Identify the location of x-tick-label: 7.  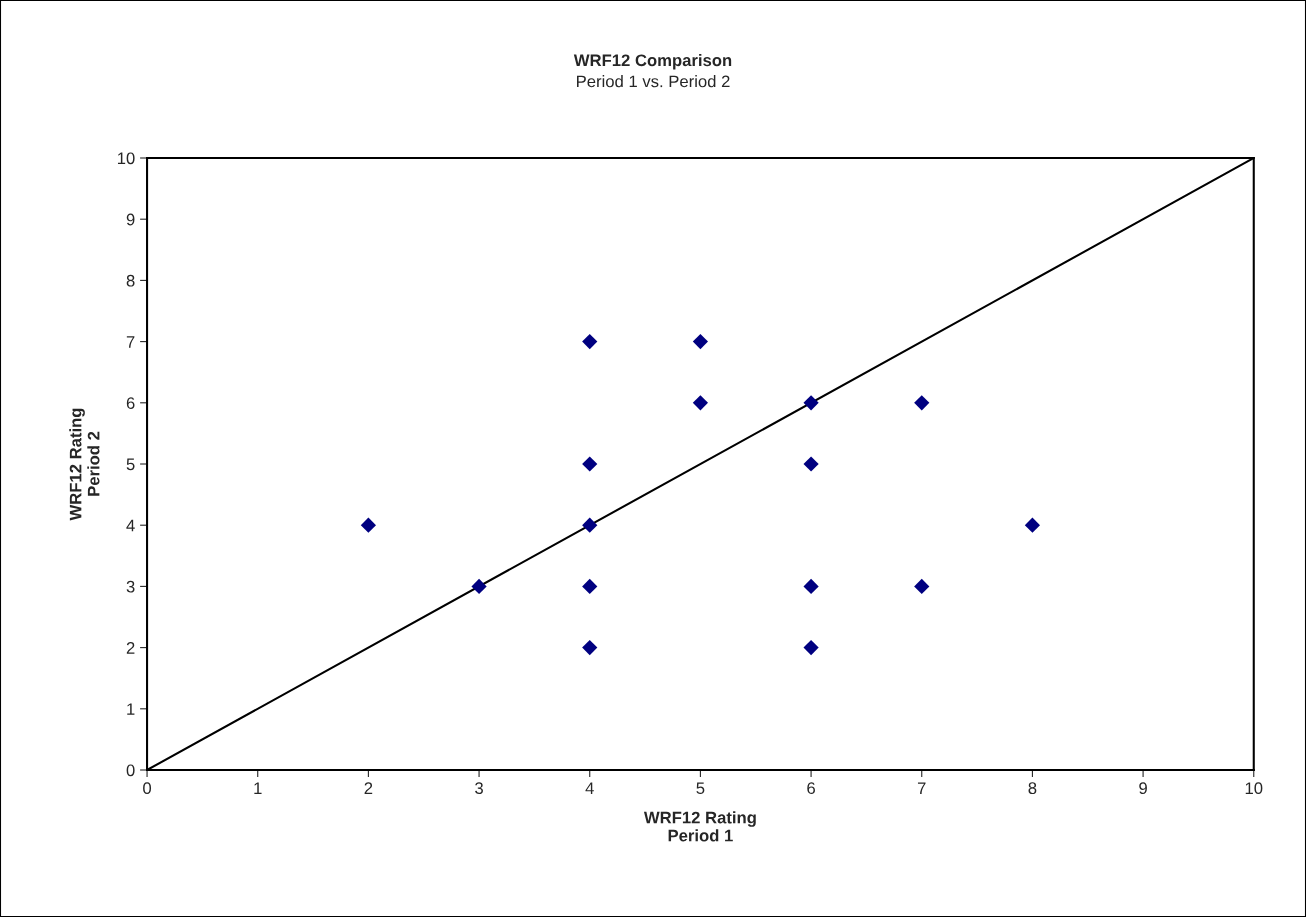
(921, 788).